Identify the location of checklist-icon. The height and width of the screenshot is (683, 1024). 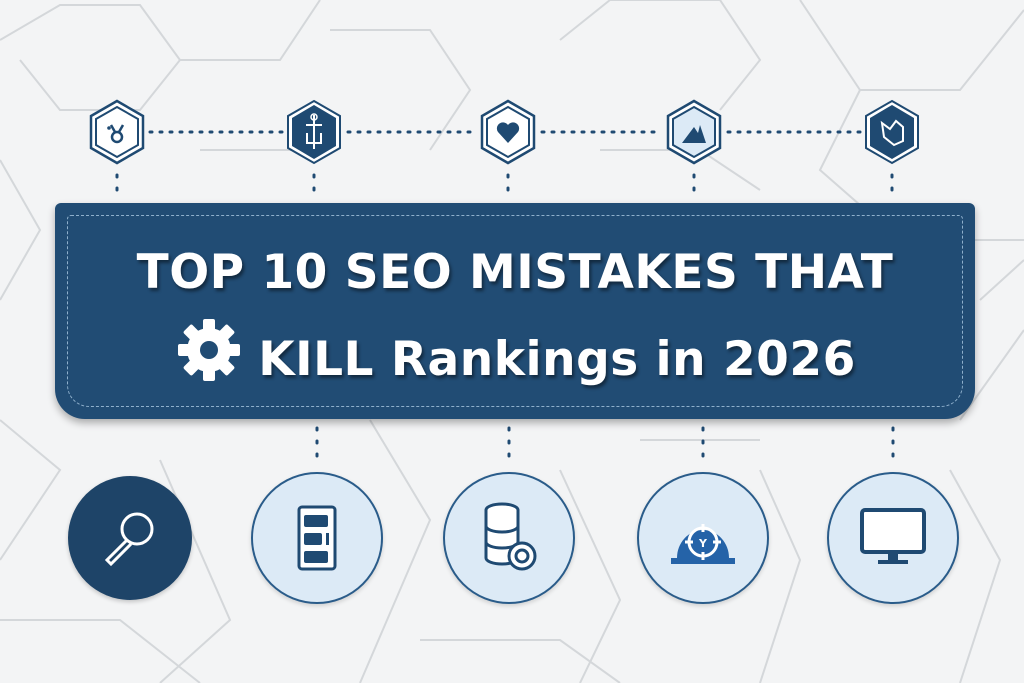
(317, 538).